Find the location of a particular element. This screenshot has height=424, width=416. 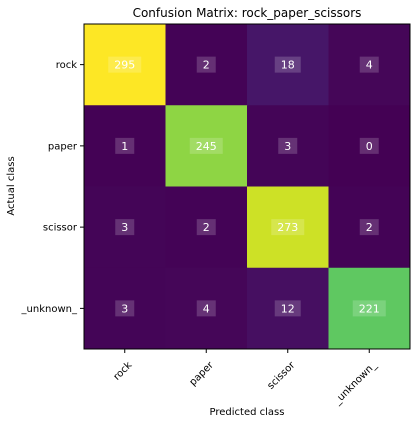

cell-value-label: 1 is located at coordinates (124, 146).